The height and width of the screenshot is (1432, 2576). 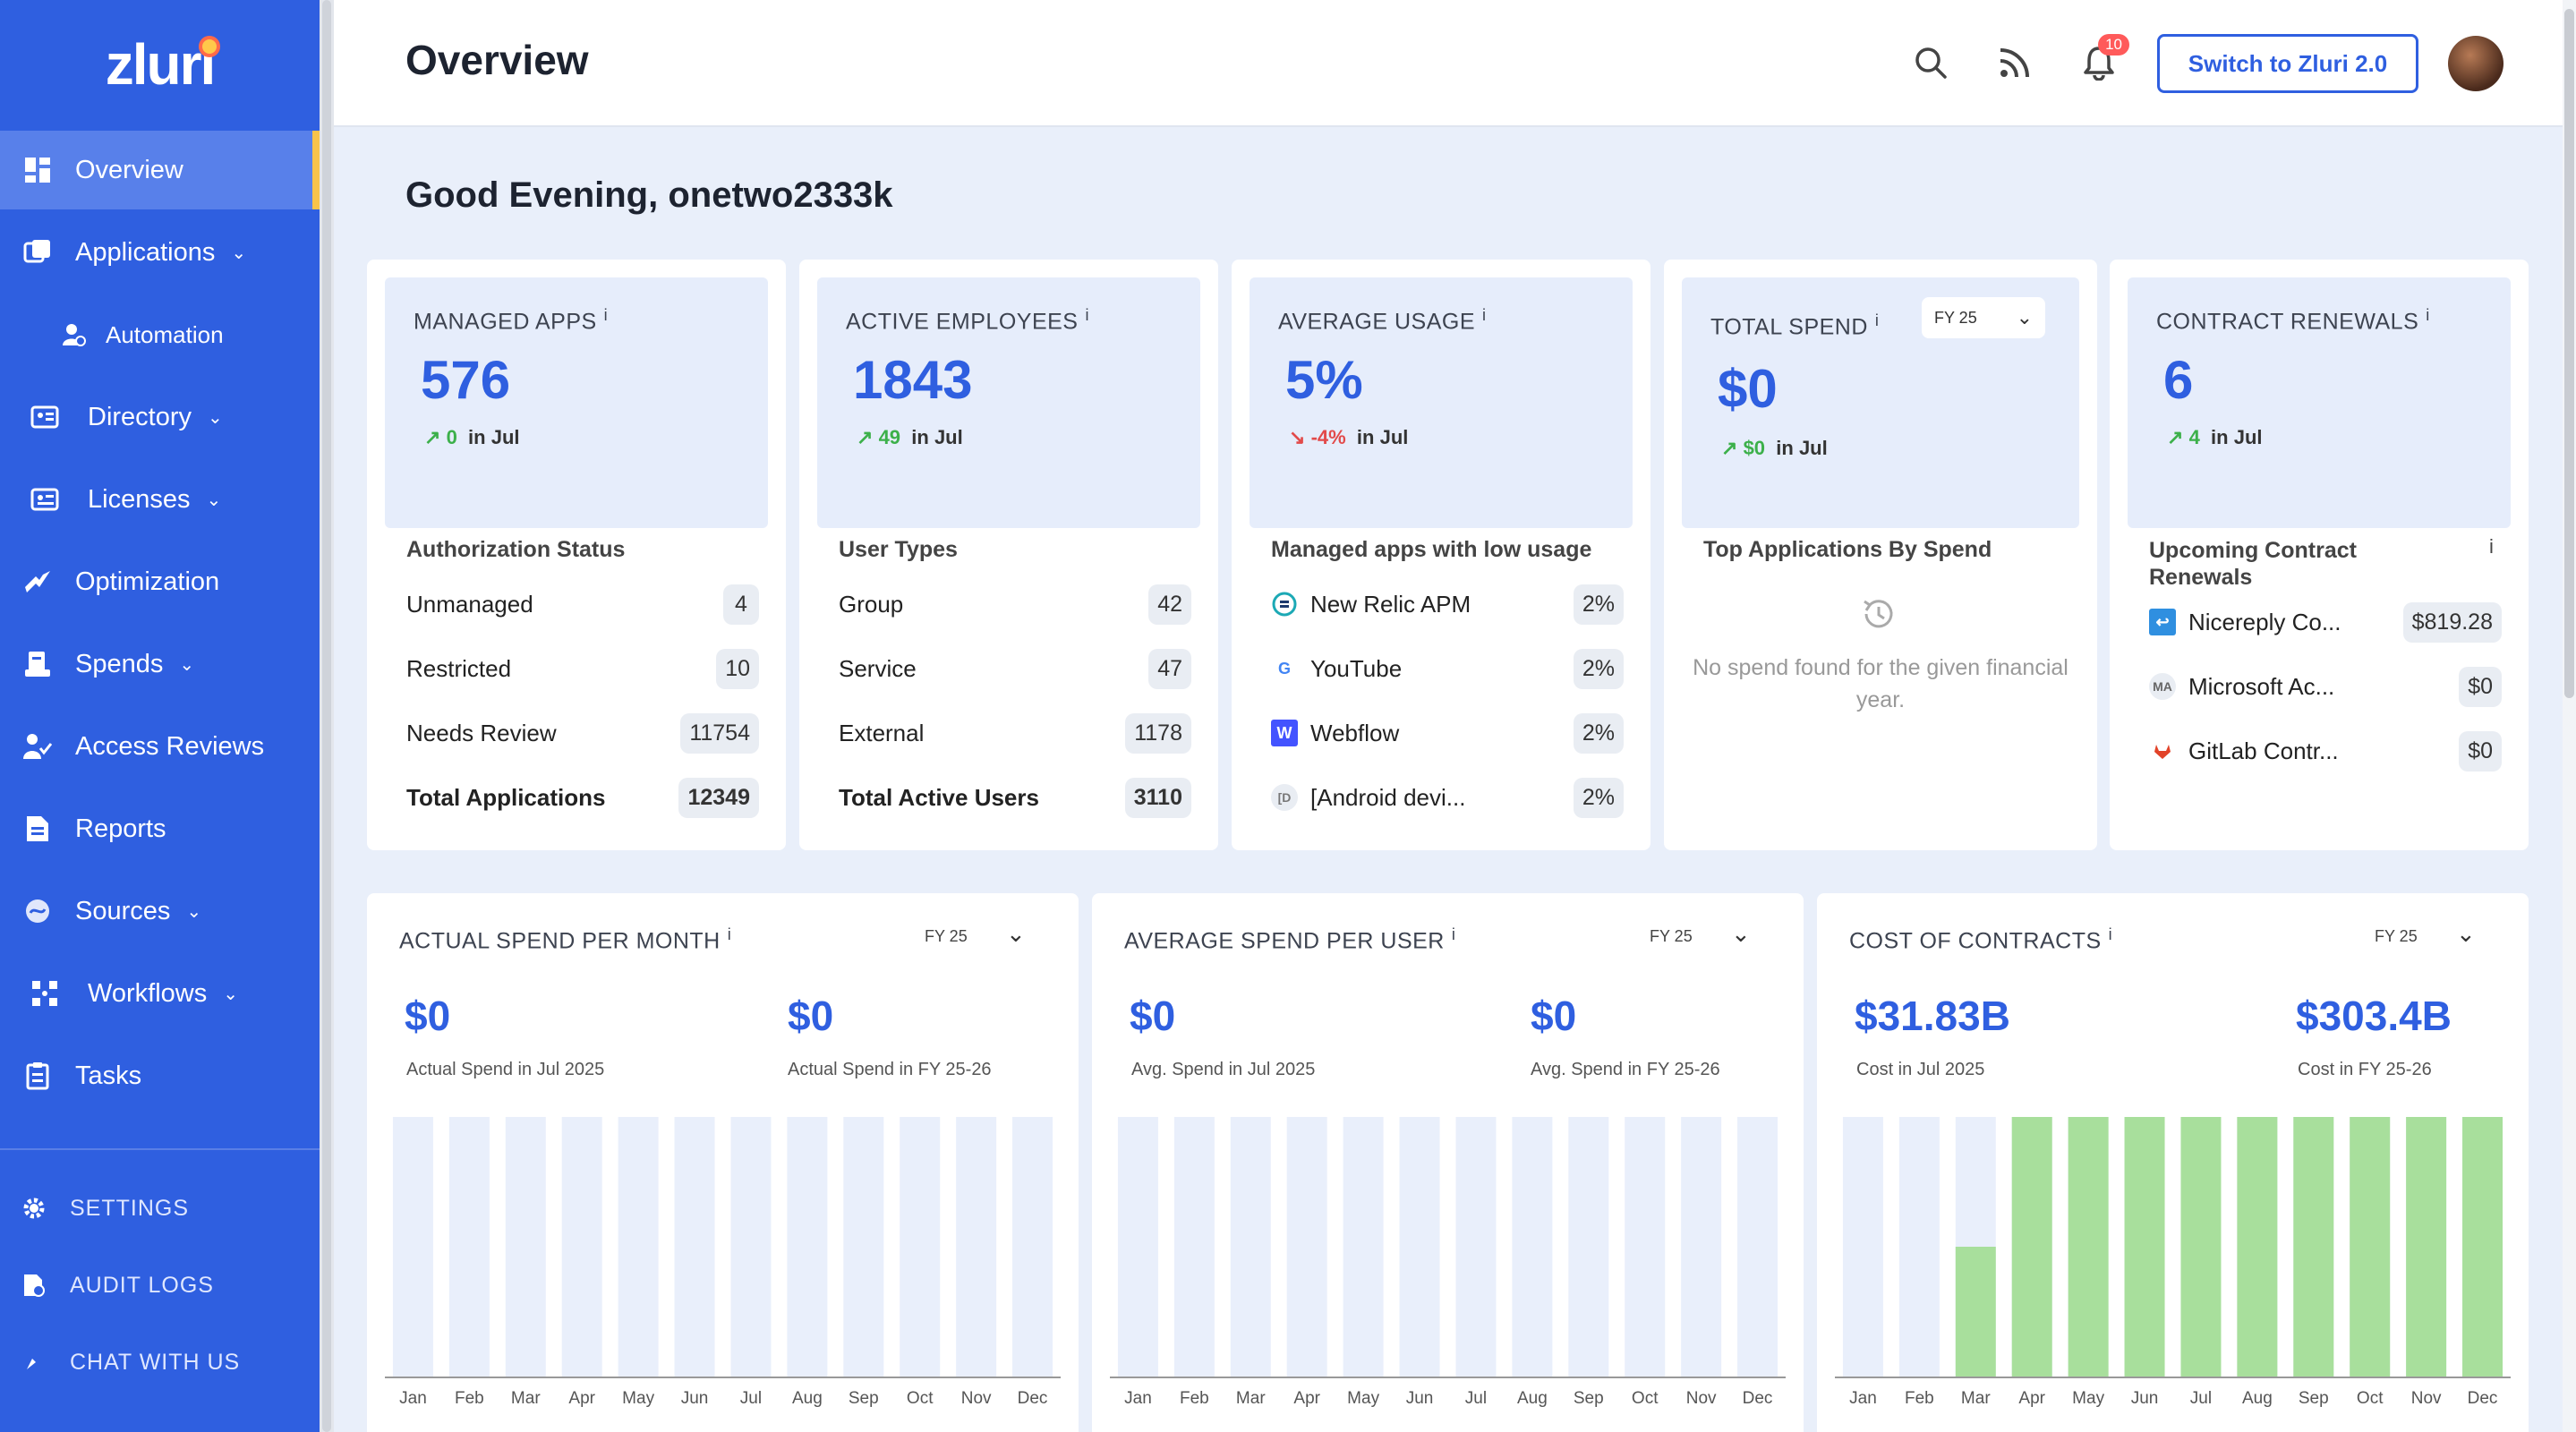 I want to click on sidebar-item-directory: Directory ⌄, so click(x=160, y=417).